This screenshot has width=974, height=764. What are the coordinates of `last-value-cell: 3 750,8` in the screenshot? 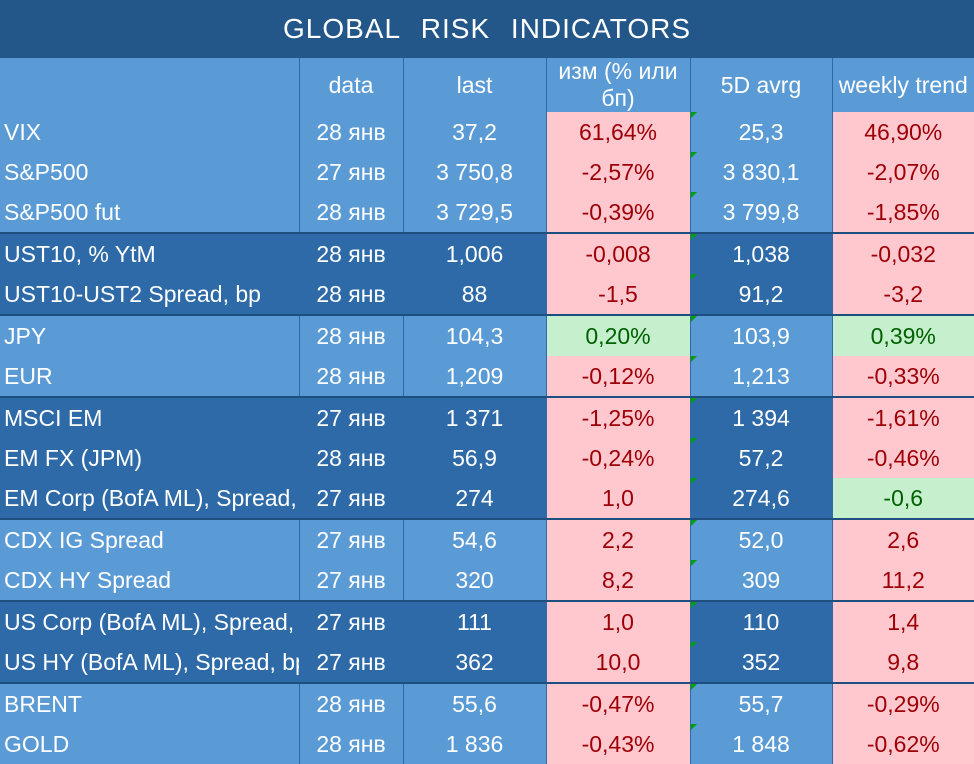 It's located at (474, 172).